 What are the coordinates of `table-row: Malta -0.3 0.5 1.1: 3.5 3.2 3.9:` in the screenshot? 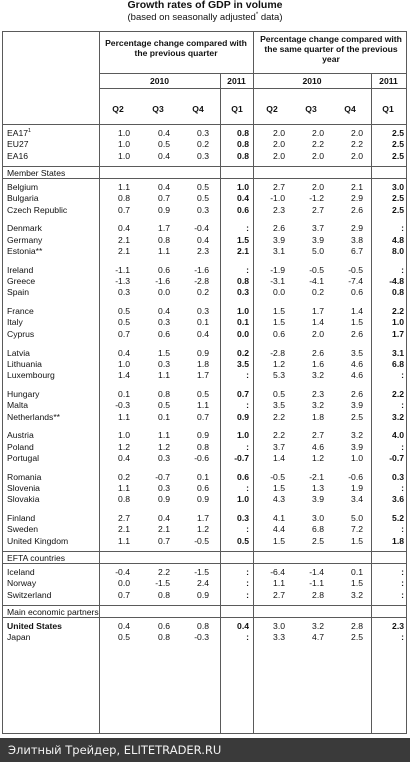 It's located at (204, 405).